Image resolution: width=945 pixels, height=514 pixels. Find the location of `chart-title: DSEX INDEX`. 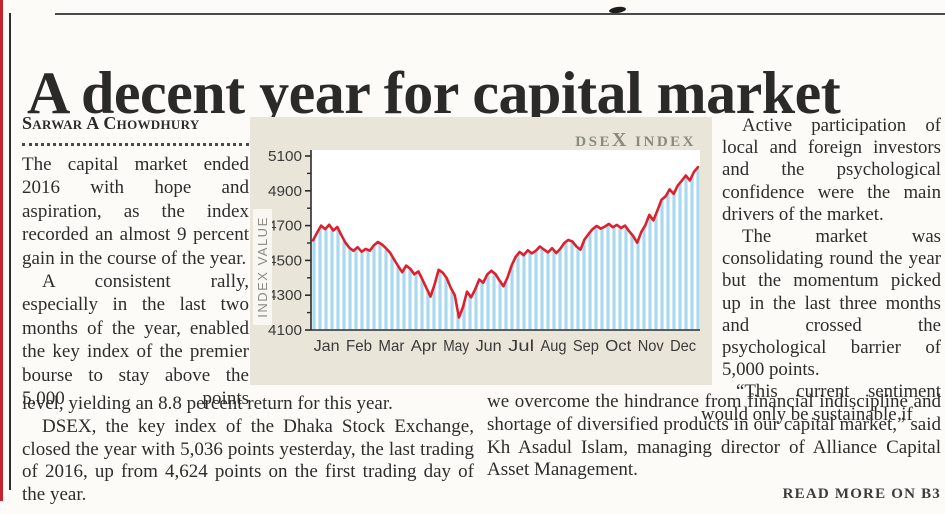

chart-title: DSEX INDEX is located at coordinates (635, 140).